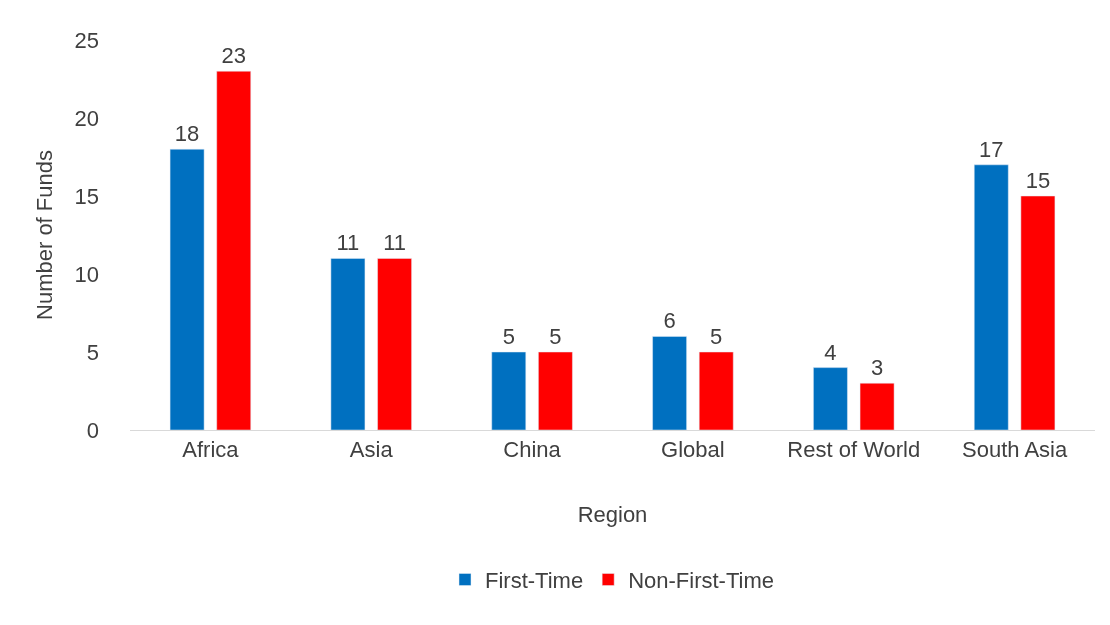 The height and width of the screenshot is (625, 1110). Describe the element at coordinates (233, 56) in the screenshot. I see `data-label: 23` at that location.